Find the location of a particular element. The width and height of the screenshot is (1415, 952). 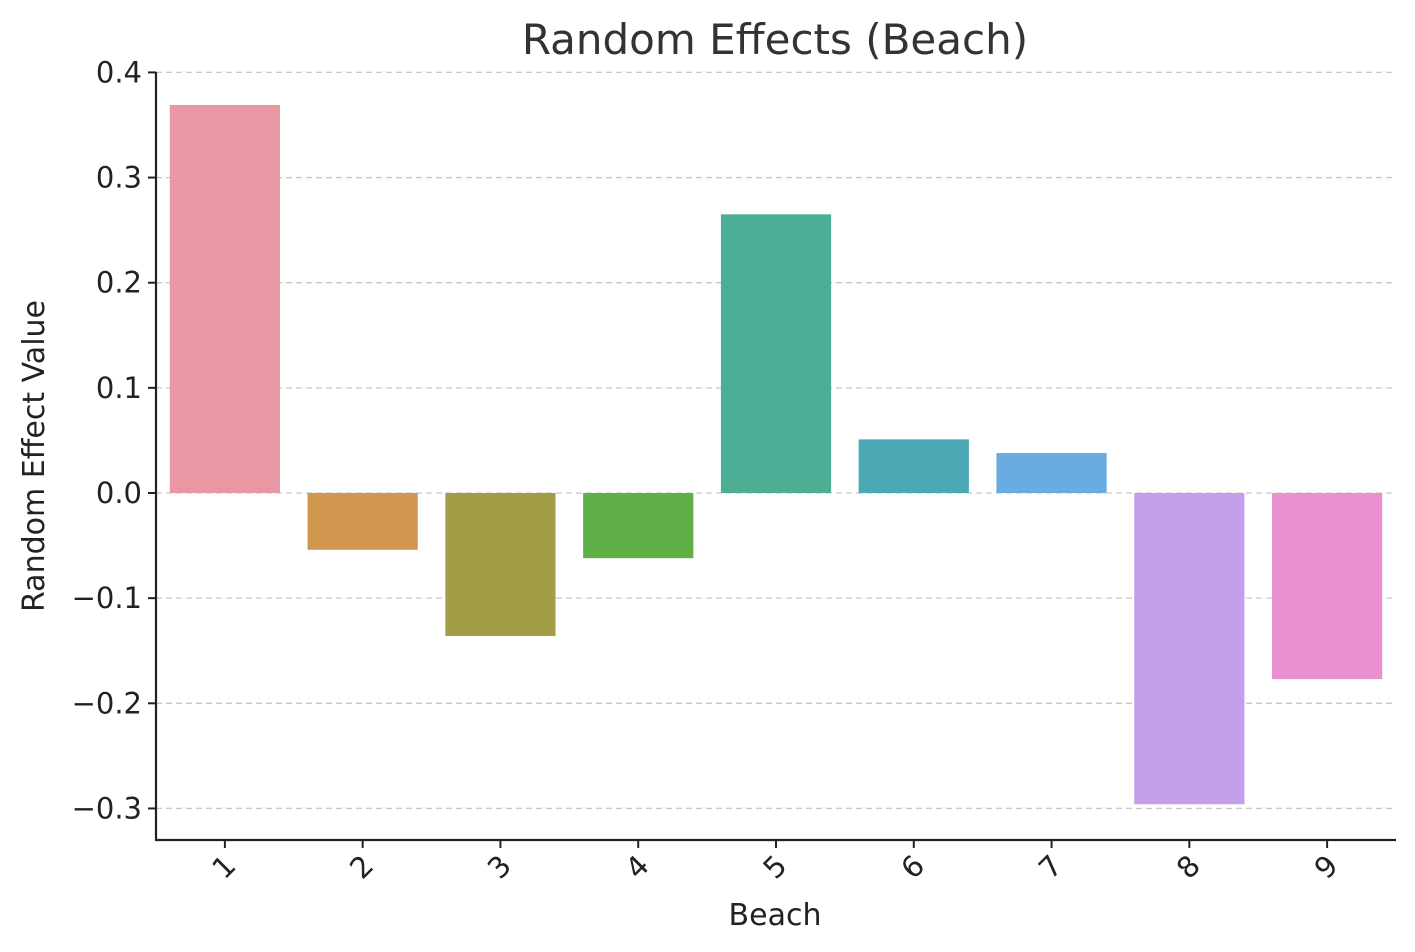

y-tick-label: 0.3 is located at coordinates (119, 178).